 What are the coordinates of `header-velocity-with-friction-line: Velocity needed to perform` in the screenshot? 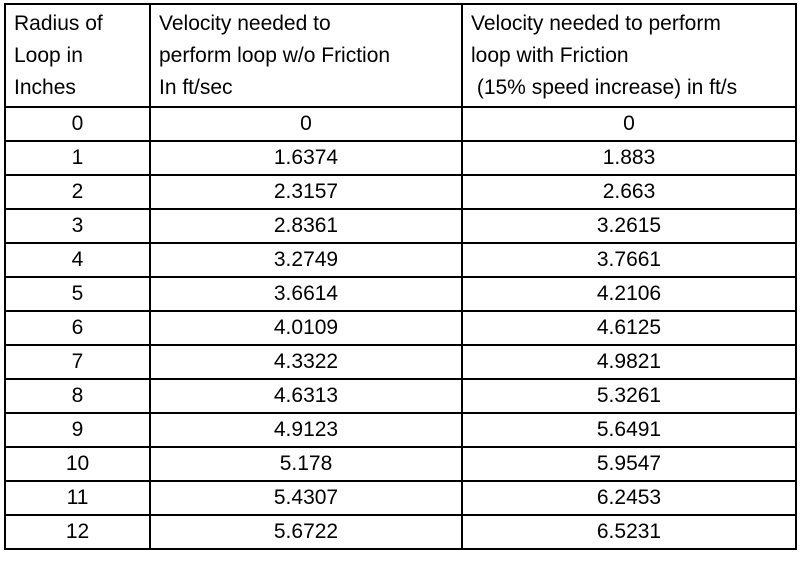 It's located at (596, 23).